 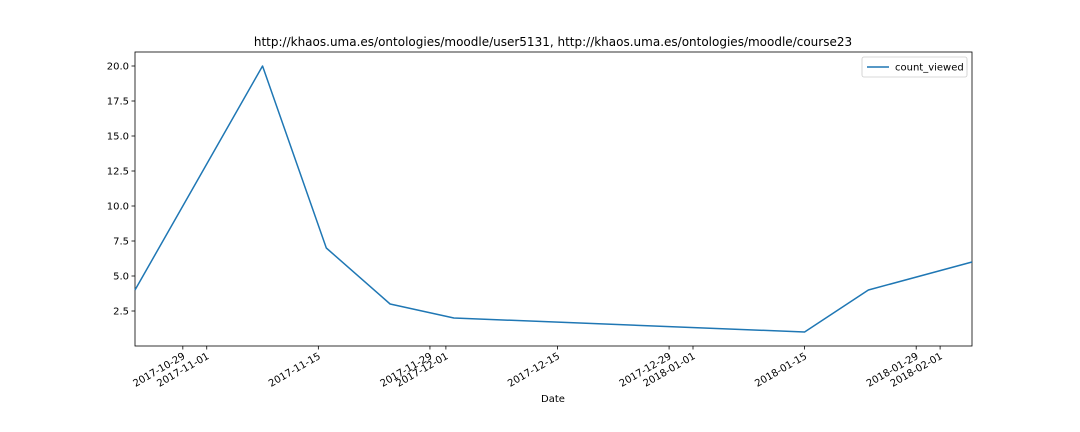 What do you see at coordinates (118, 102) in the screenshot?
I see `y-tick-label: 17.5` at bounding box center [118, 102].